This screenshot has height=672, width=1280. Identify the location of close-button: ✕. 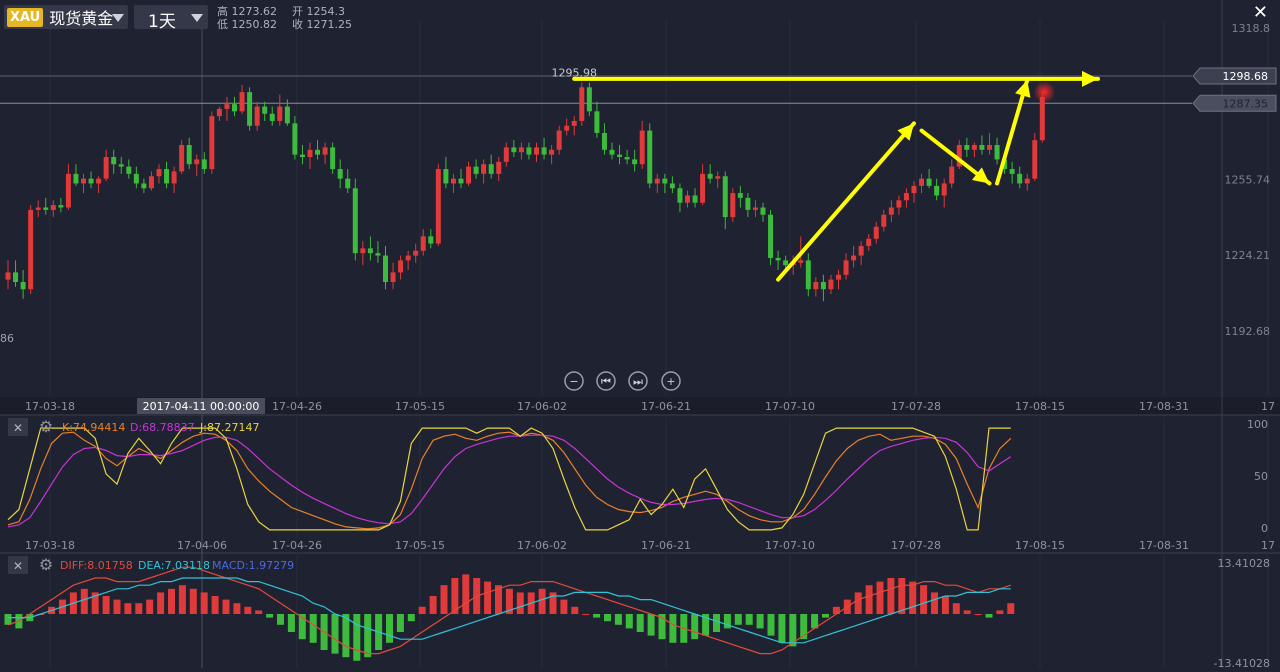
(1260, 12).